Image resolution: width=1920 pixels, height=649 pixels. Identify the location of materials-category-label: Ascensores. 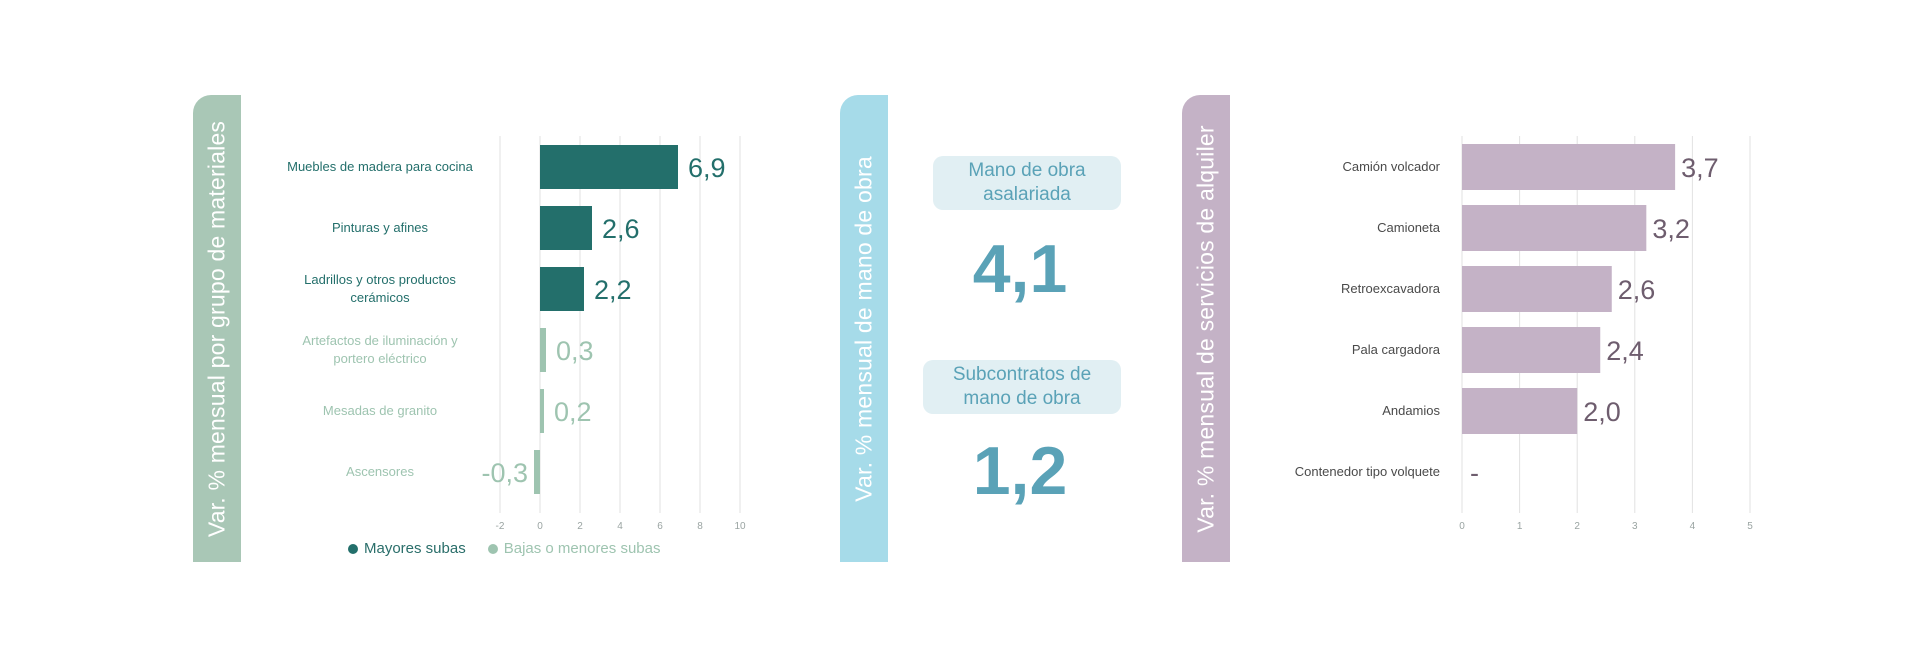
(380, 471).